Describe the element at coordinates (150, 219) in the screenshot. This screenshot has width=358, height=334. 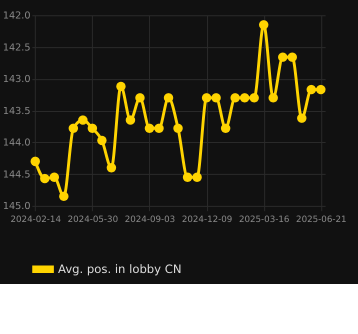
I see `x-tick-label: 2024-09-03` at that location.